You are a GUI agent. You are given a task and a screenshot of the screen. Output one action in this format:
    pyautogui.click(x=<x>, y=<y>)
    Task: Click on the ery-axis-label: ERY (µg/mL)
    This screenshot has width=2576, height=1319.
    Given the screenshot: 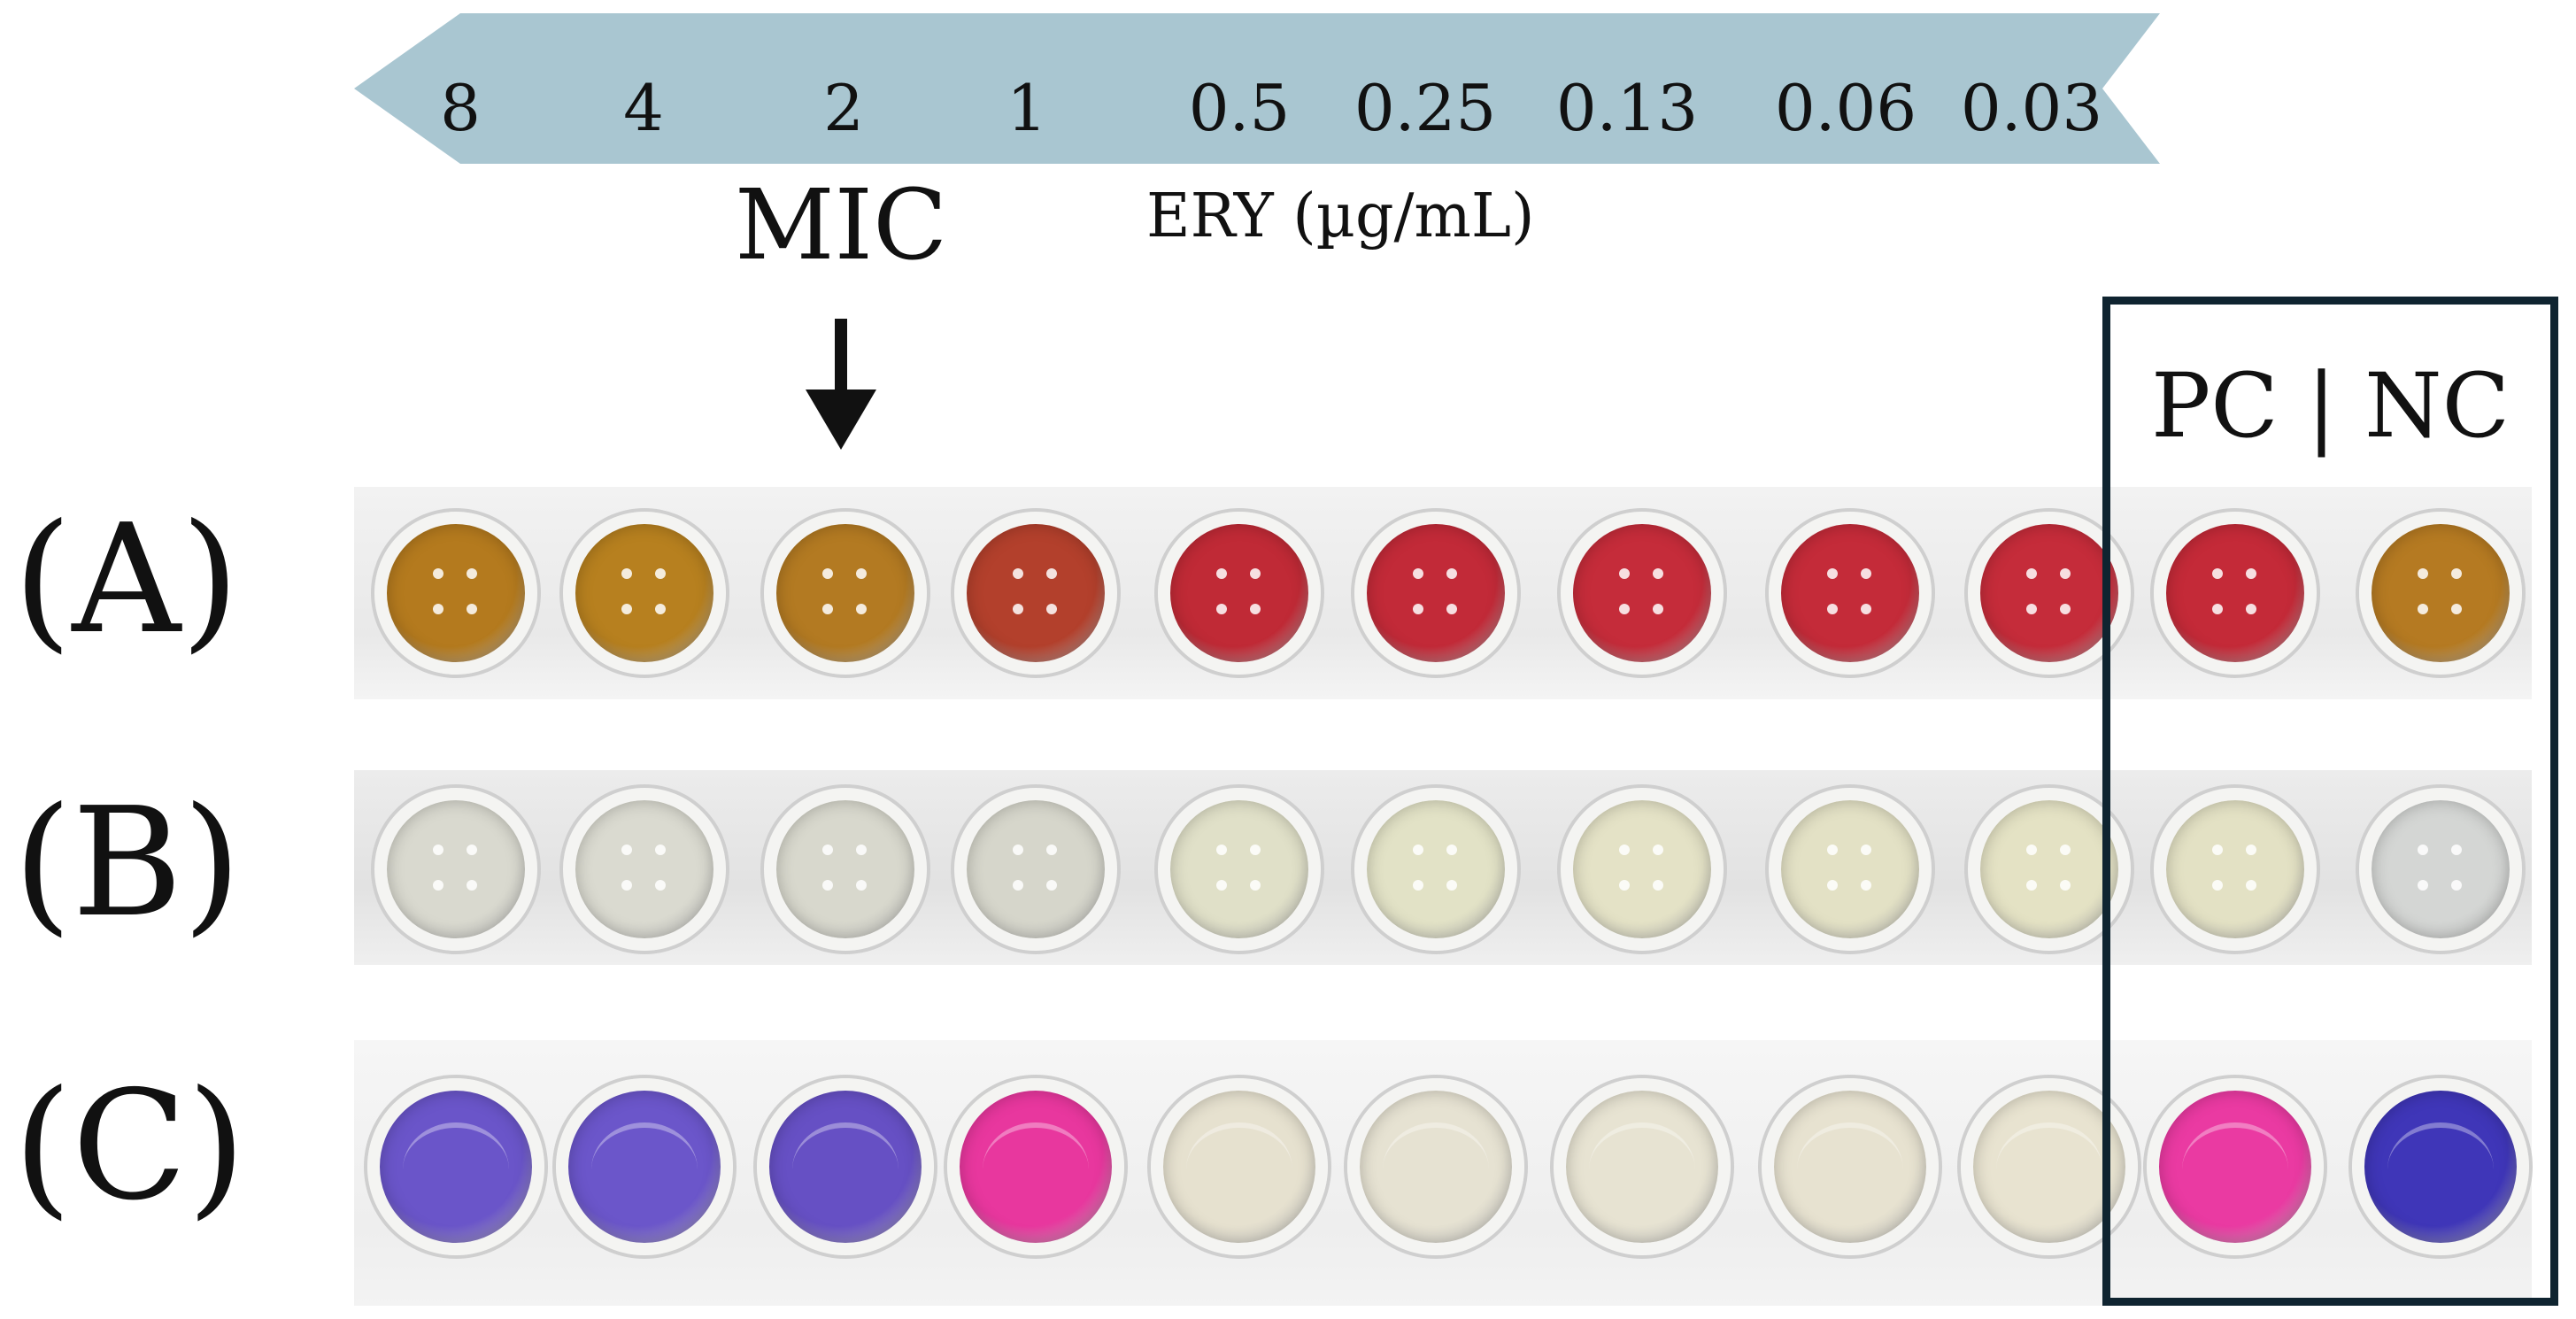 What is the action you would take?
    pyautogui.click(x=1340, y=216)
    